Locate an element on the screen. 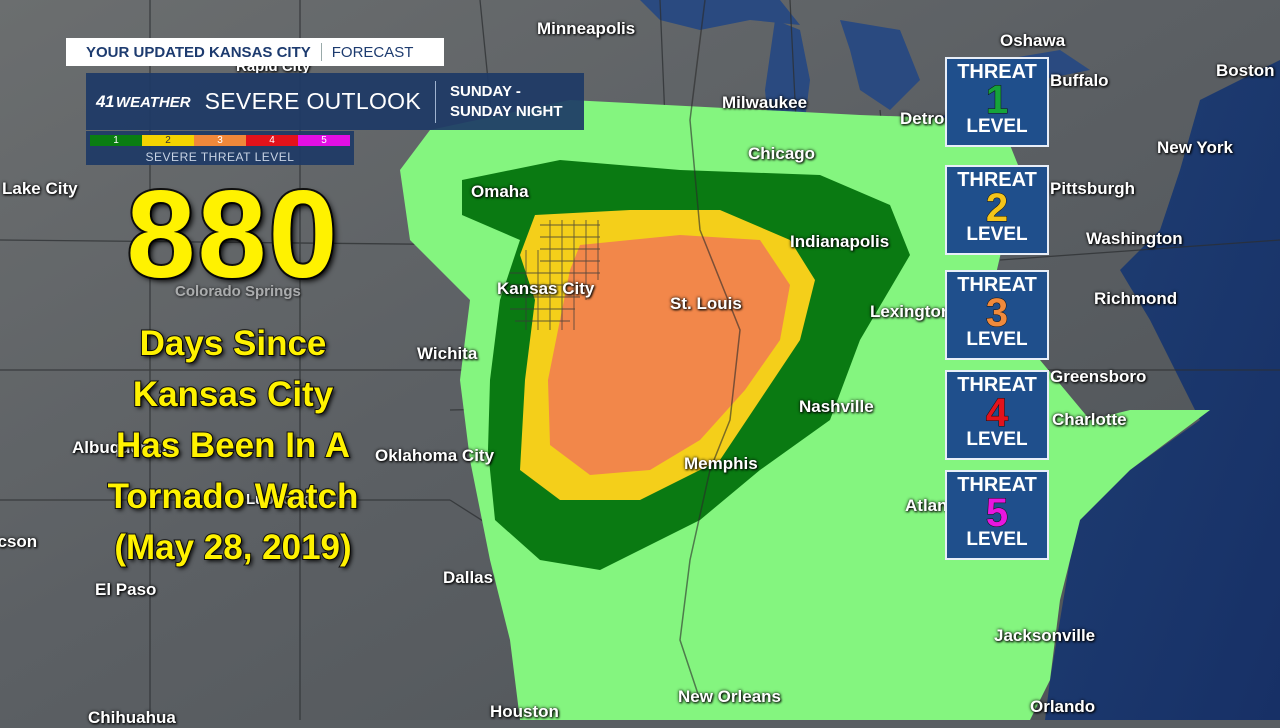 This screenshot has height=728, width=1280. city-label: Buffalo is located at coordinates (1079, 80).